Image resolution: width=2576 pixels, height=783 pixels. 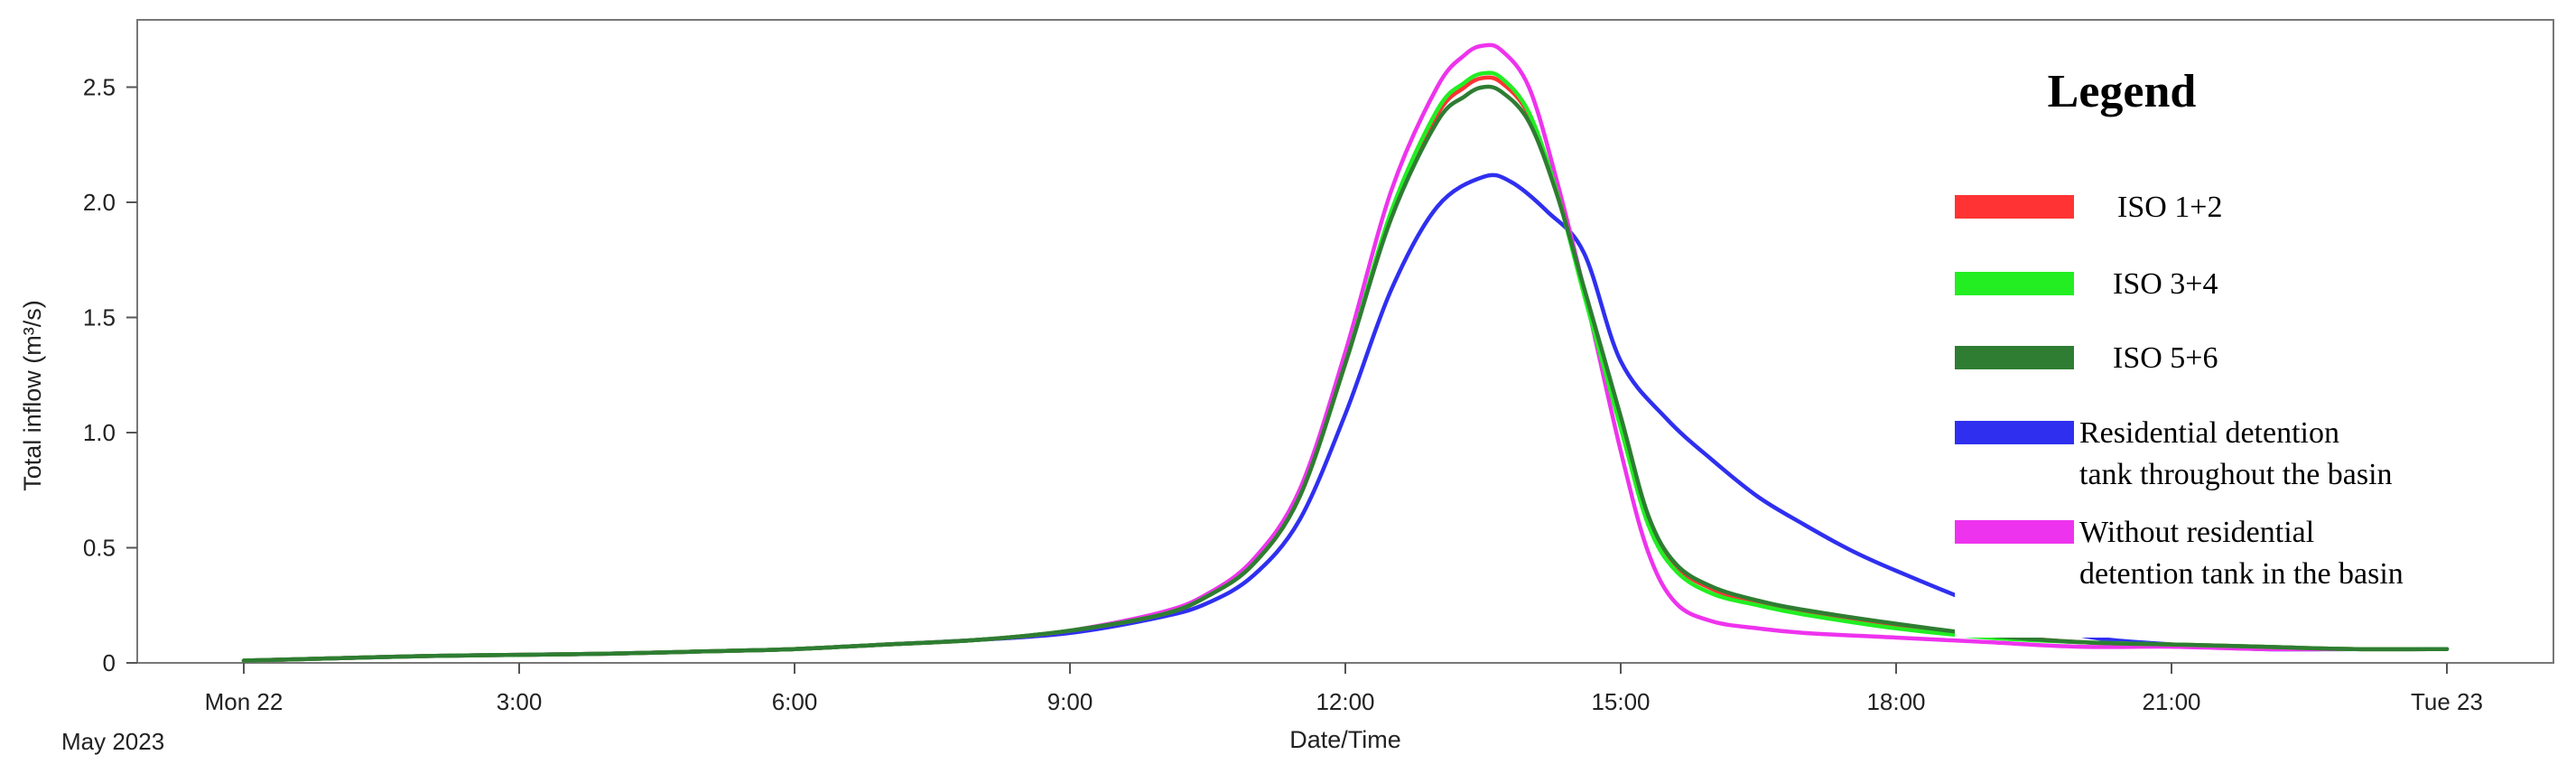 I want to click on legend-label: tank throughout the basin, so click(x=2236, y=474).